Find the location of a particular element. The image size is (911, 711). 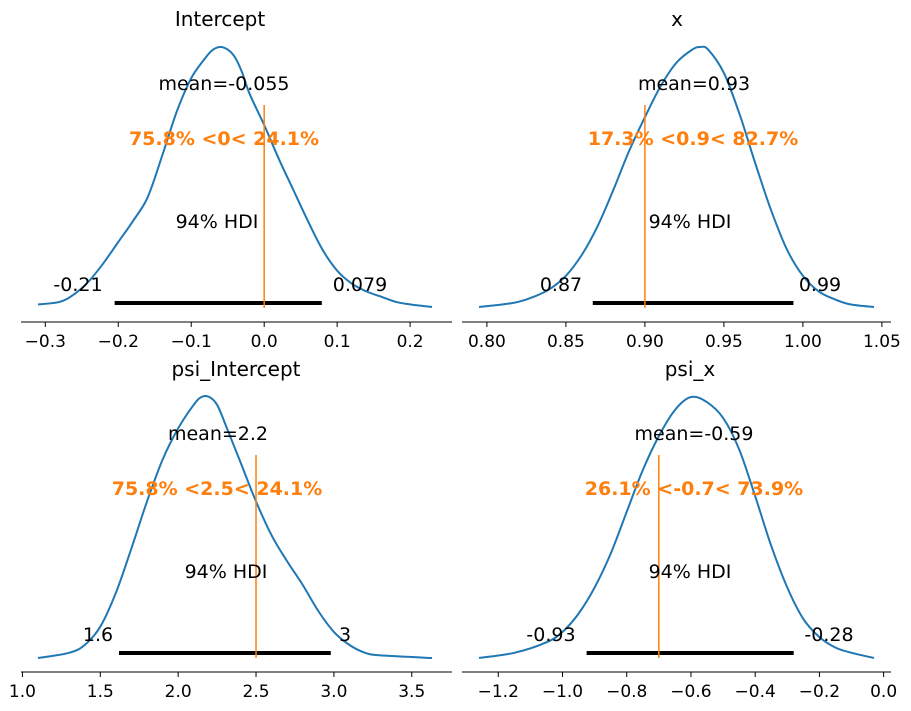

x-tick-label: −1.2 is located at coordinates (498, 692).